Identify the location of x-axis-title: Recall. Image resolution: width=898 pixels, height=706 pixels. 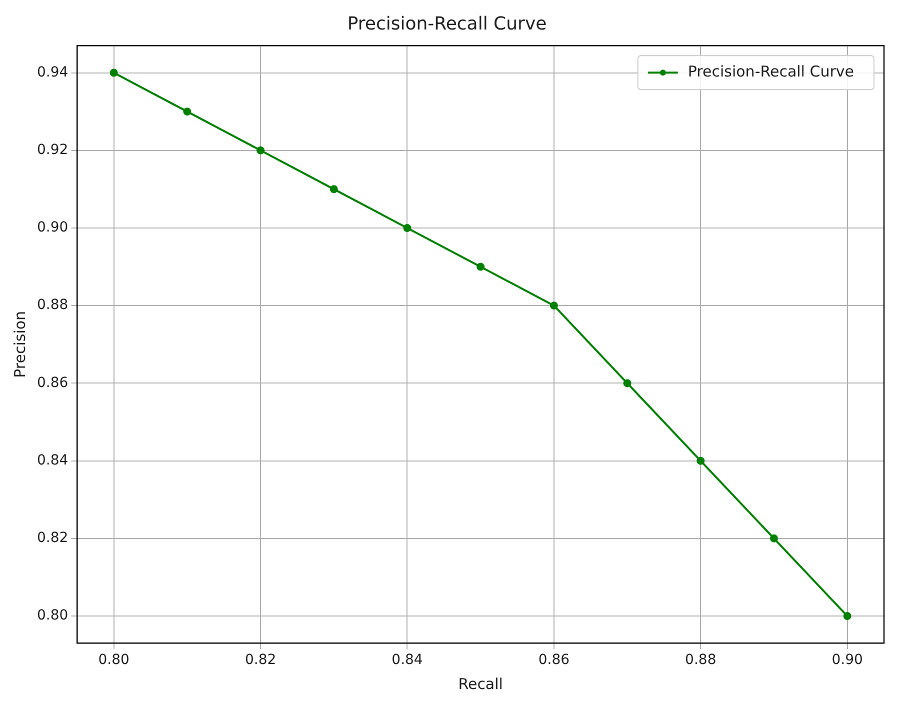
(480, 683).